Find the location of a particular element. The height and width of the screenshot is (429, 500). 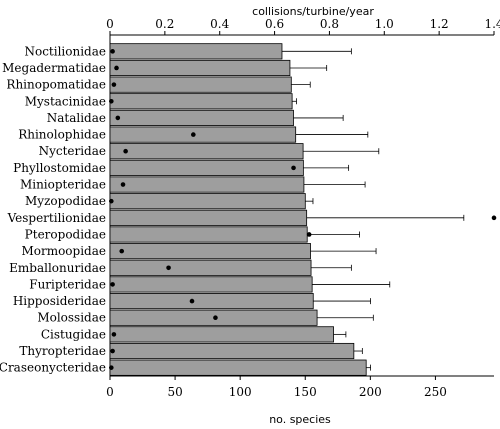

top-axis-title: collisions/turbine/year is located at coordinates (313, 11).